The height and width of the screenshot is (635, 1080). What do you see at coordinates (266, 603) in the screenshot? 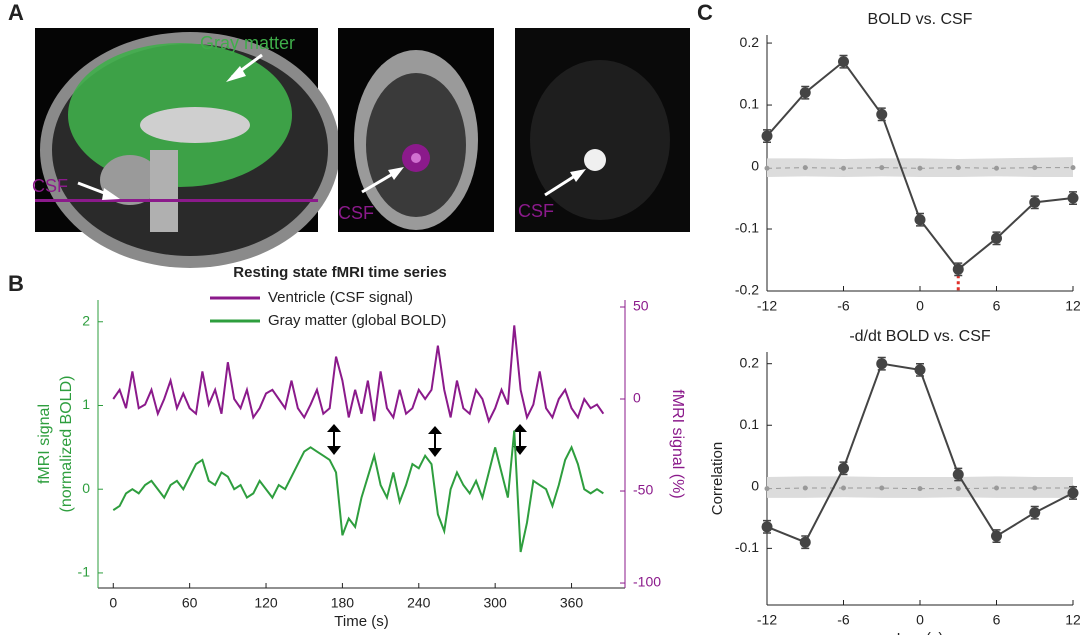
I see `x-tick-label: 120` at bounding box center [266, 603].